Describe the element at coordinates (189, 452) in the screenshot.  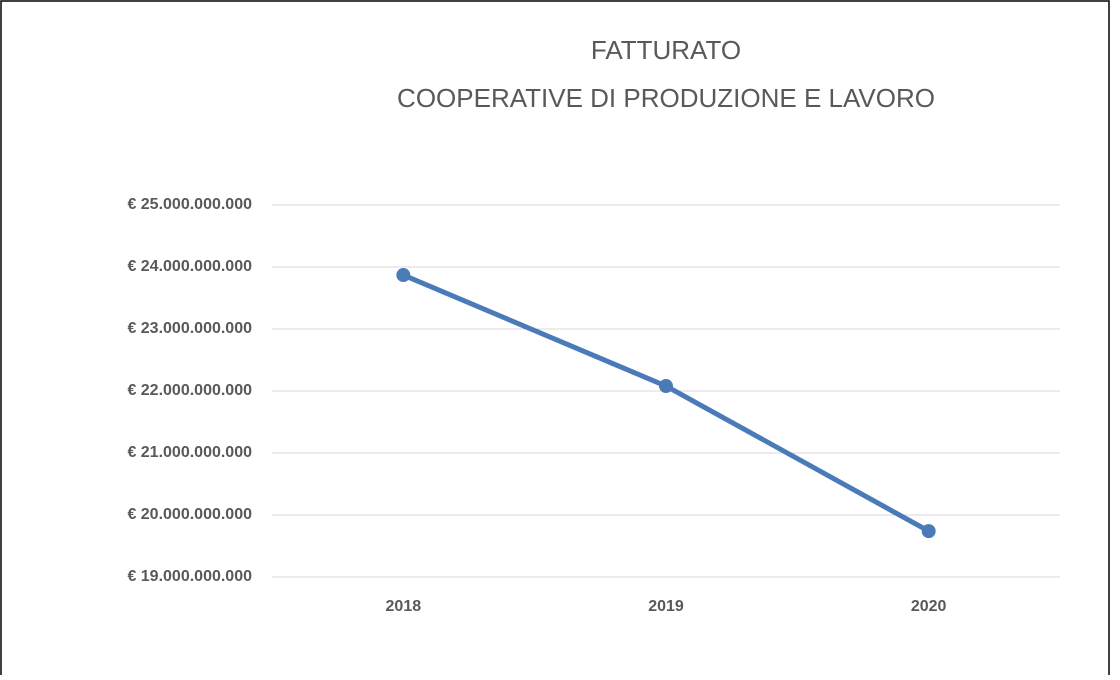
I see `y-tick-label: € 21.000.000.000` at that location.